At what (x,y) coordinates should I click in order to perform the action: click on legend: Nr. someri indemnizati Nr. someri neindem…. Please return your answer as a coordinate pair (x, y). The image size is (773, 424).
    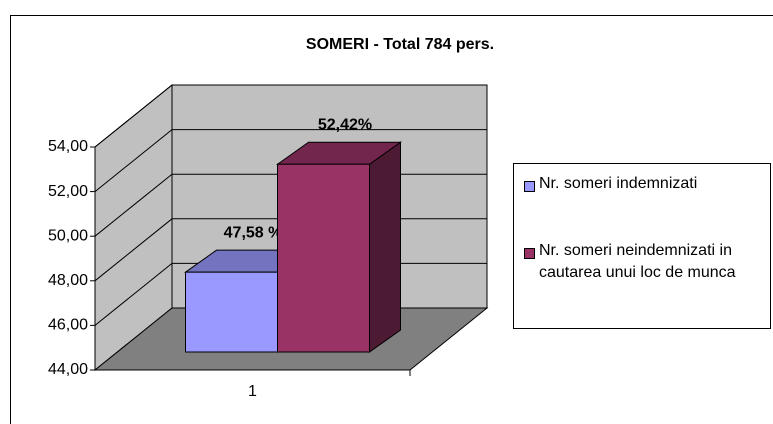
    Looking at the image, I should click on (642, 246).